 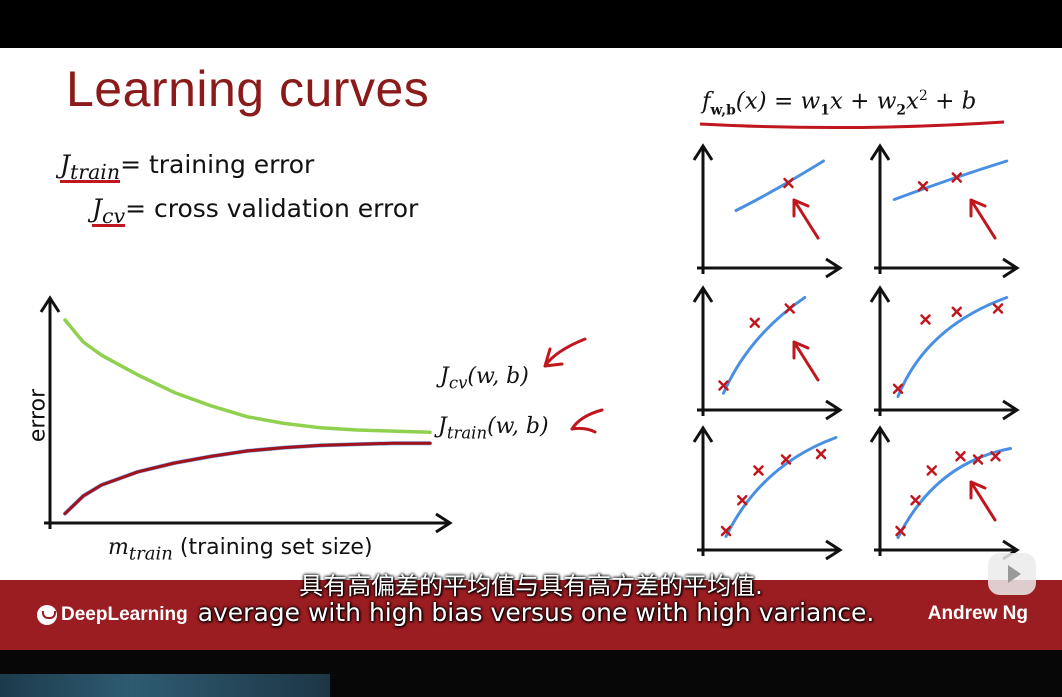 What do you see at coordinates (983, 501) in the screenshot?
I see `panel-6-arrow-icon` at bounding box center [983, 501].